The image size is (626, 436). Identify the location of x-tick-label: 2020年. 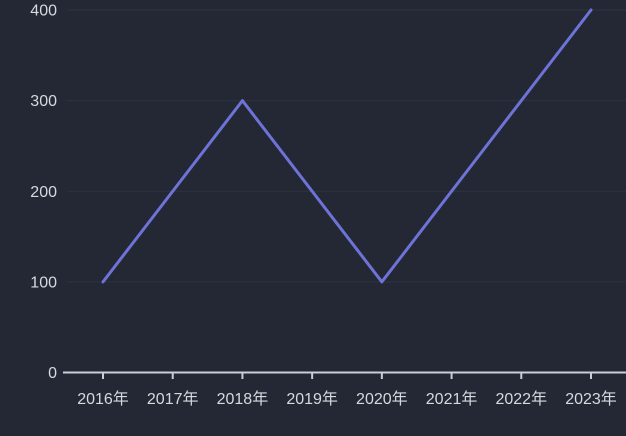
(382, 399).